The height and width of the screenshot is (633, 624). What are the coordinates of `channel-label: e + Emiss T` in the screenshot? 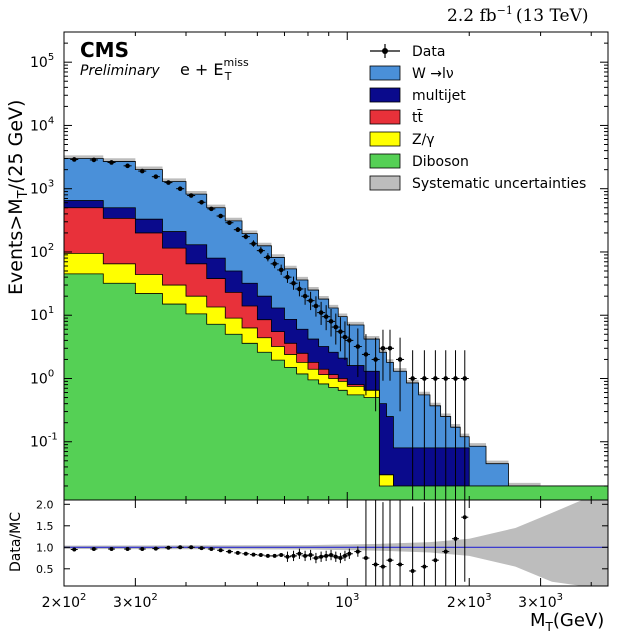 It's located at (214, 69).